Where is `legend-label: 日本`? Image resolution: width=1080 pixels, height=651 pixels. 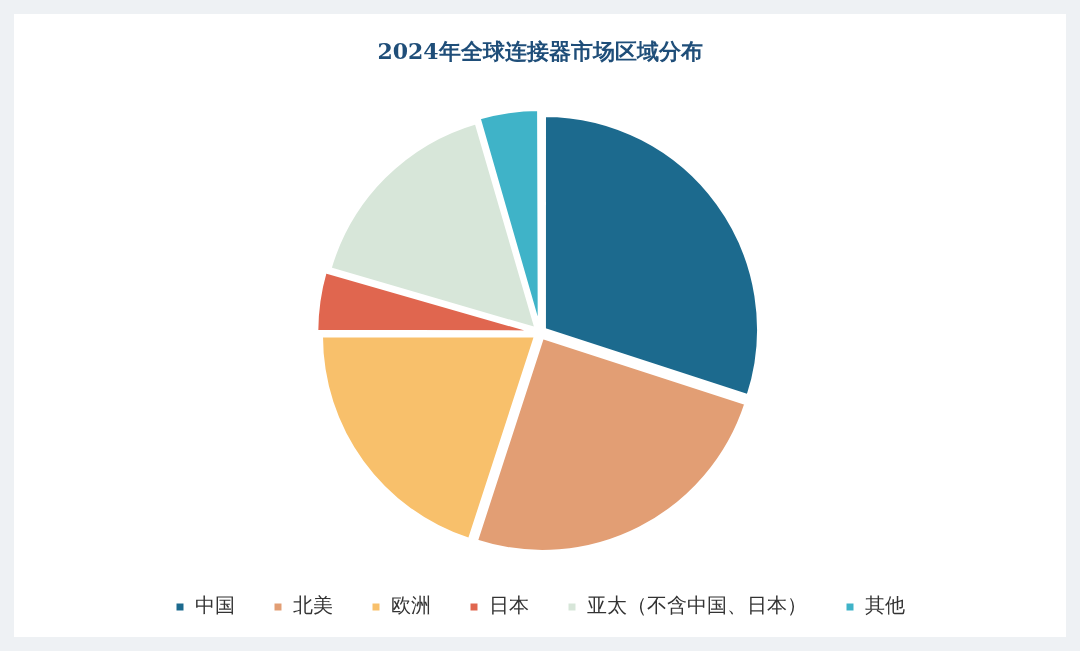 legend-label: 日本 is located at coordinates (509, 605).